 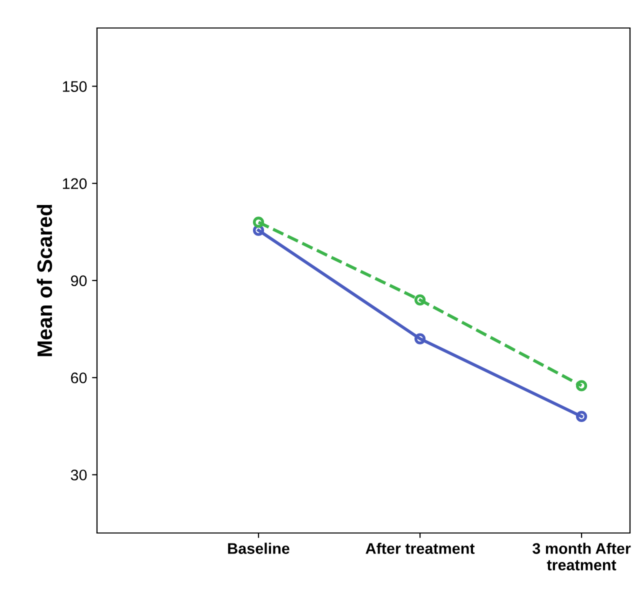 What do you see at coordinates (420, 548) in the screenshot?
I see `x-tick-label: After treatment` at bounding box center [420, 548].